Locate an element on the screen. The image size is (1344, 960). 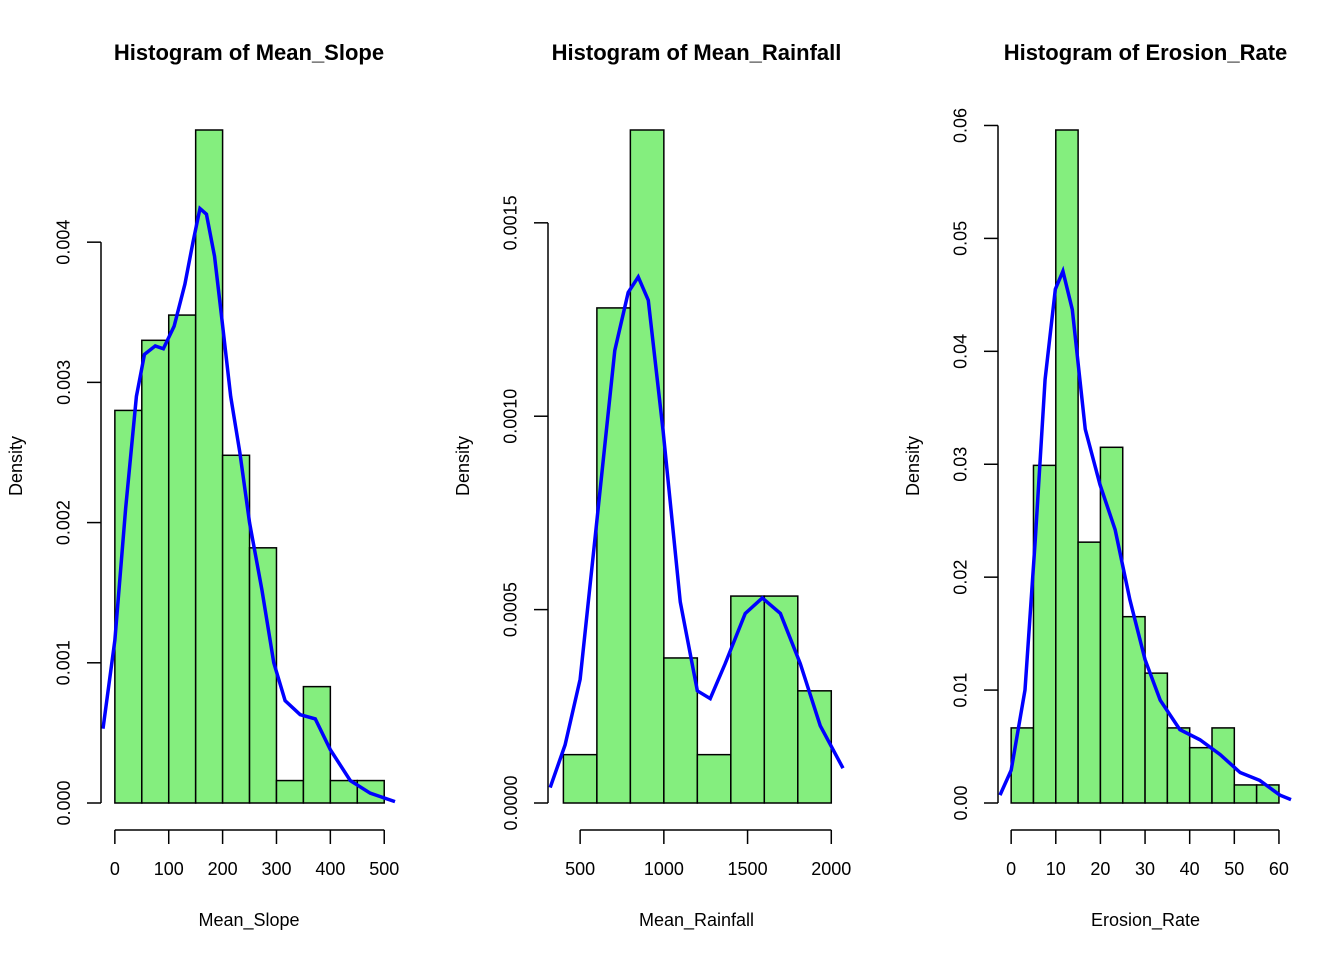
y-tick-label: 0.05 is located at coordinates (961, 238).